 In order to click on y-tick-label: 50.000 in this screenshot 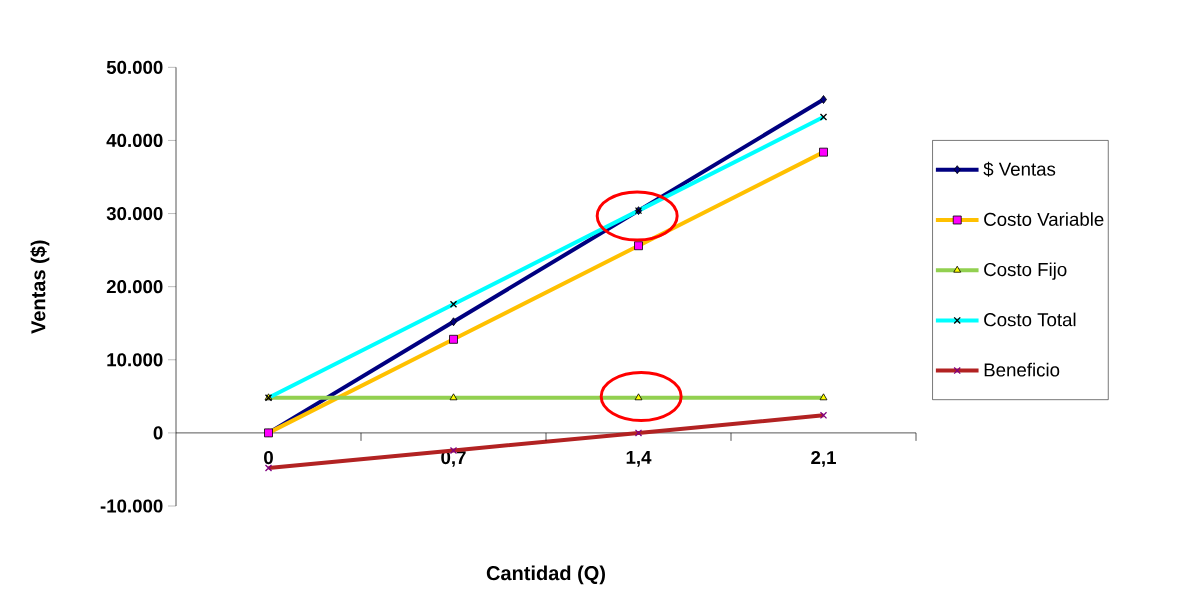, I will do `click(134, 67)`.